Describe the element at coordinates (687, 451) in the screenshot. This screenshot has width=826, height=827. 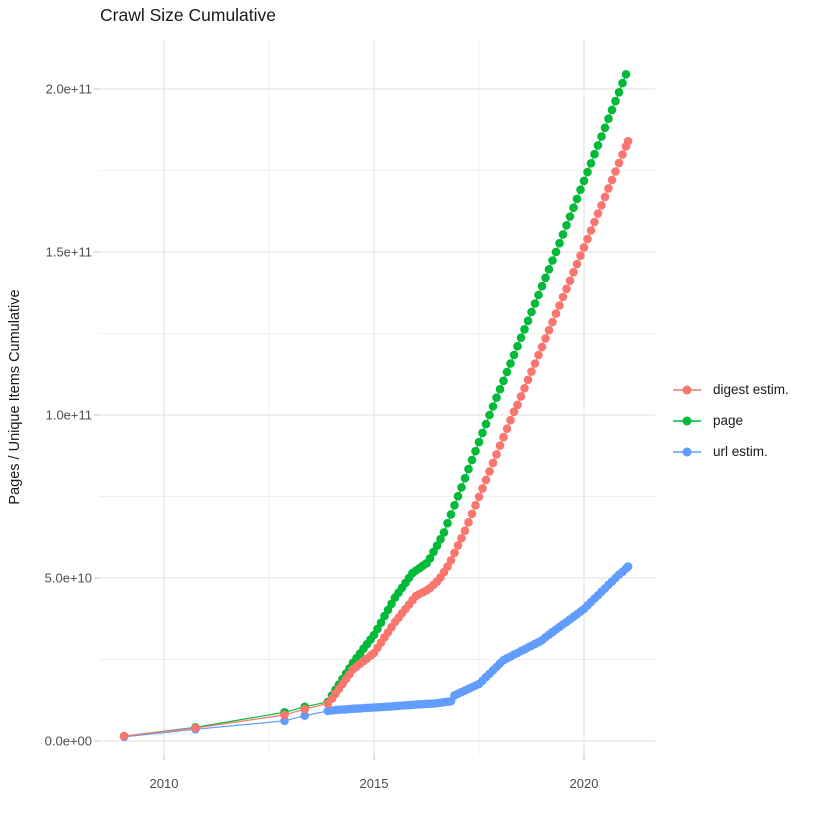
I see `url-series-key-icon` at that location.